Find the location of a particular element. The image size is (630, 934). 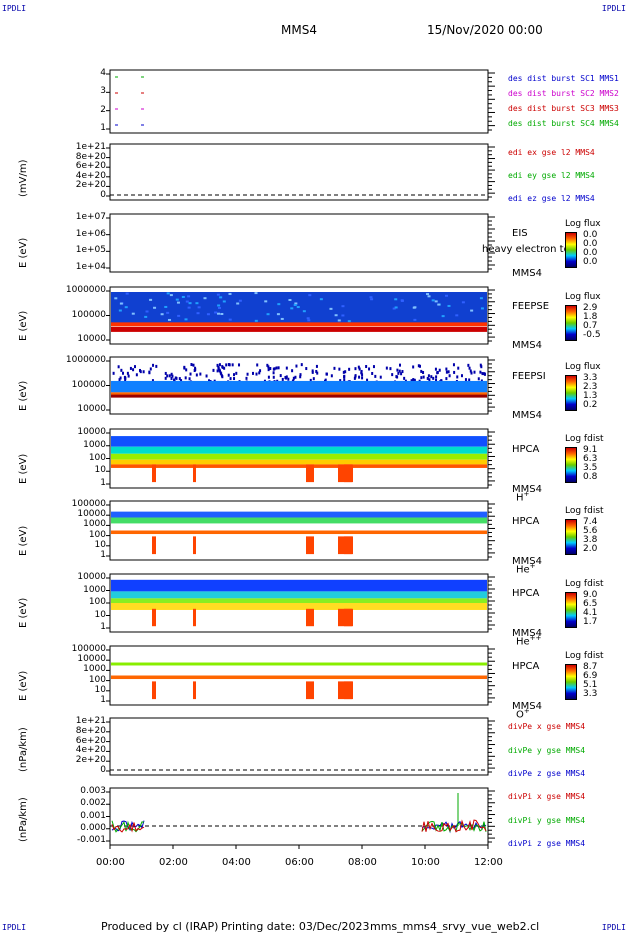

instrument-label: FEEPSE is located at coordinates (531, 306).